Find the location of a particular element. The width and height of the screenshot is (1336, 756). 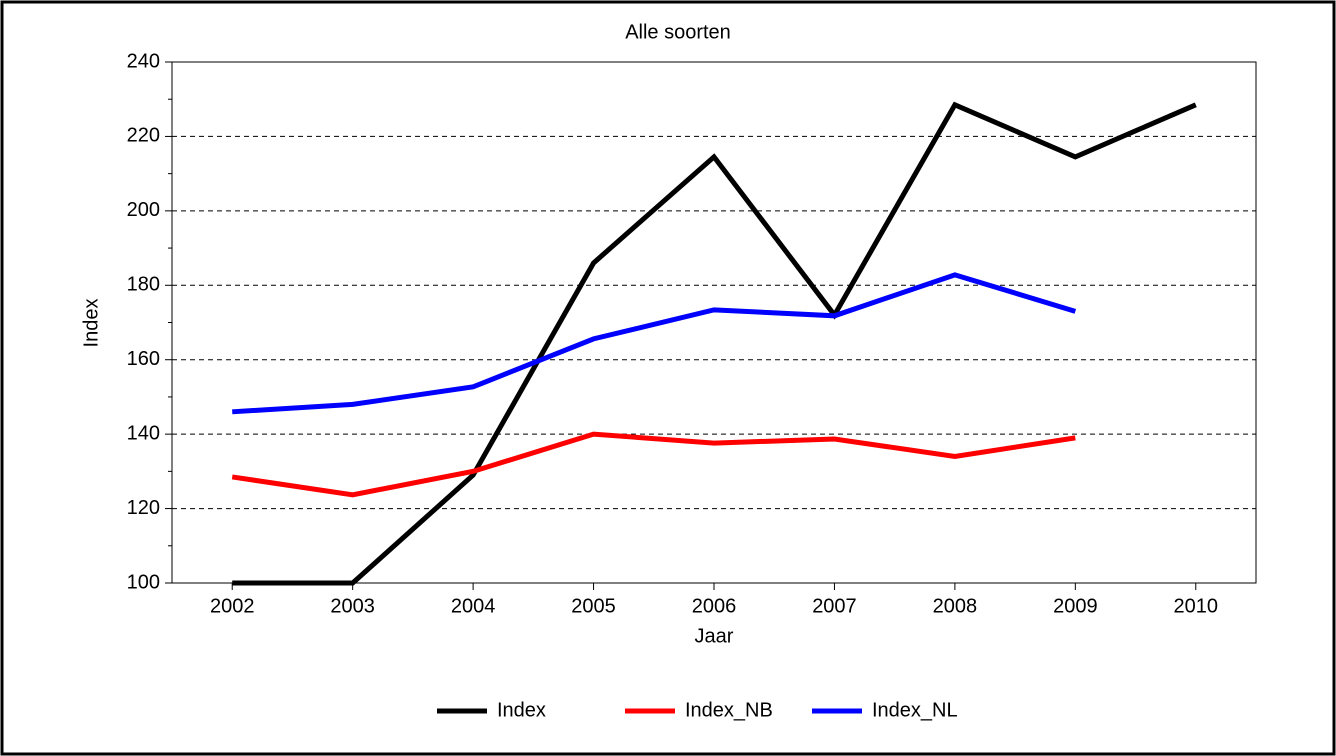

x-axis-label: Jaar is located at coordinates (714, 636).